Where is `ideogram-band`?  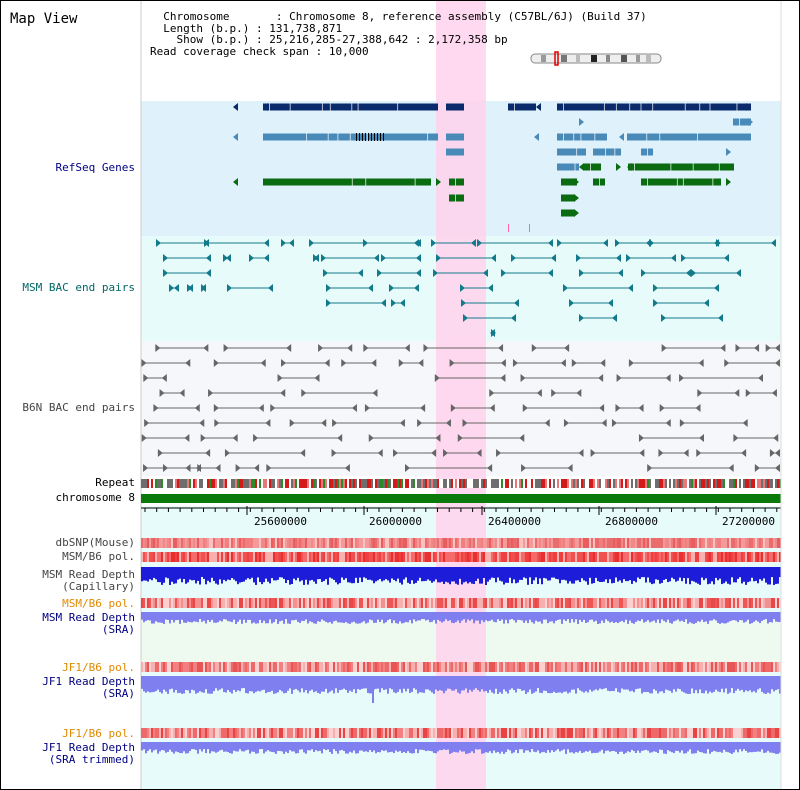
ideogram-band is located at coordinates (624, 58).